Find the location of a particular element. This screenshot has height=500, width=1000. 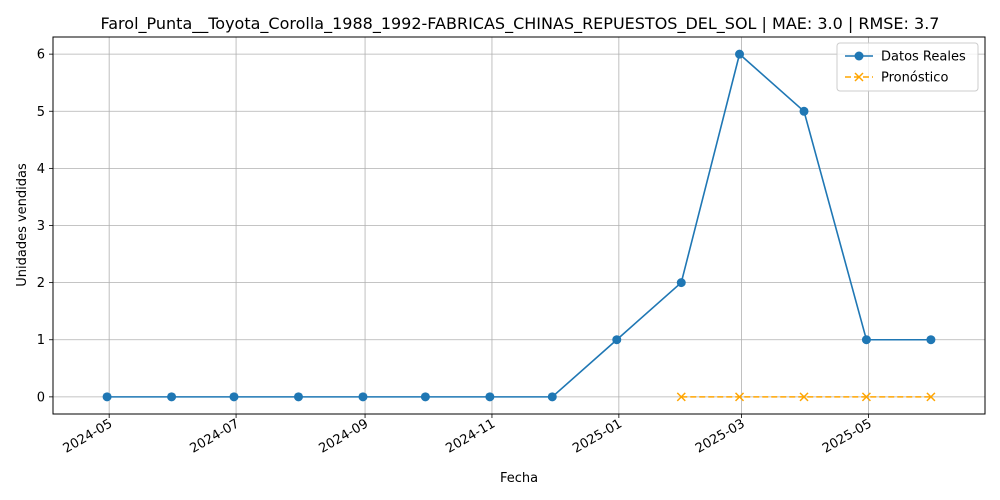

y-axis-title: Unidades vendidas is located at coordinates (22, 225).